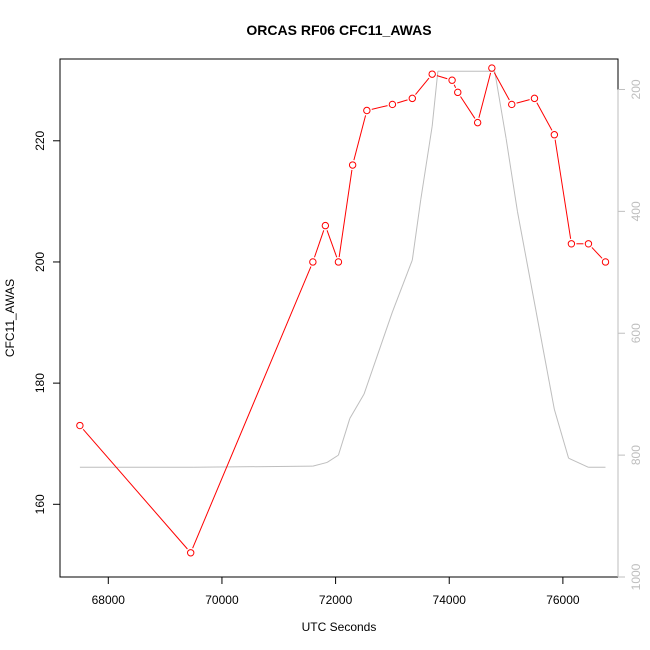 This screenshot has height=650, width=650. What do you see at coordinates (338, 30) in the screenshot?
I see `chart-title: ORCAS RF06 CFC11_AWAS` at bounding box center [338, 30].